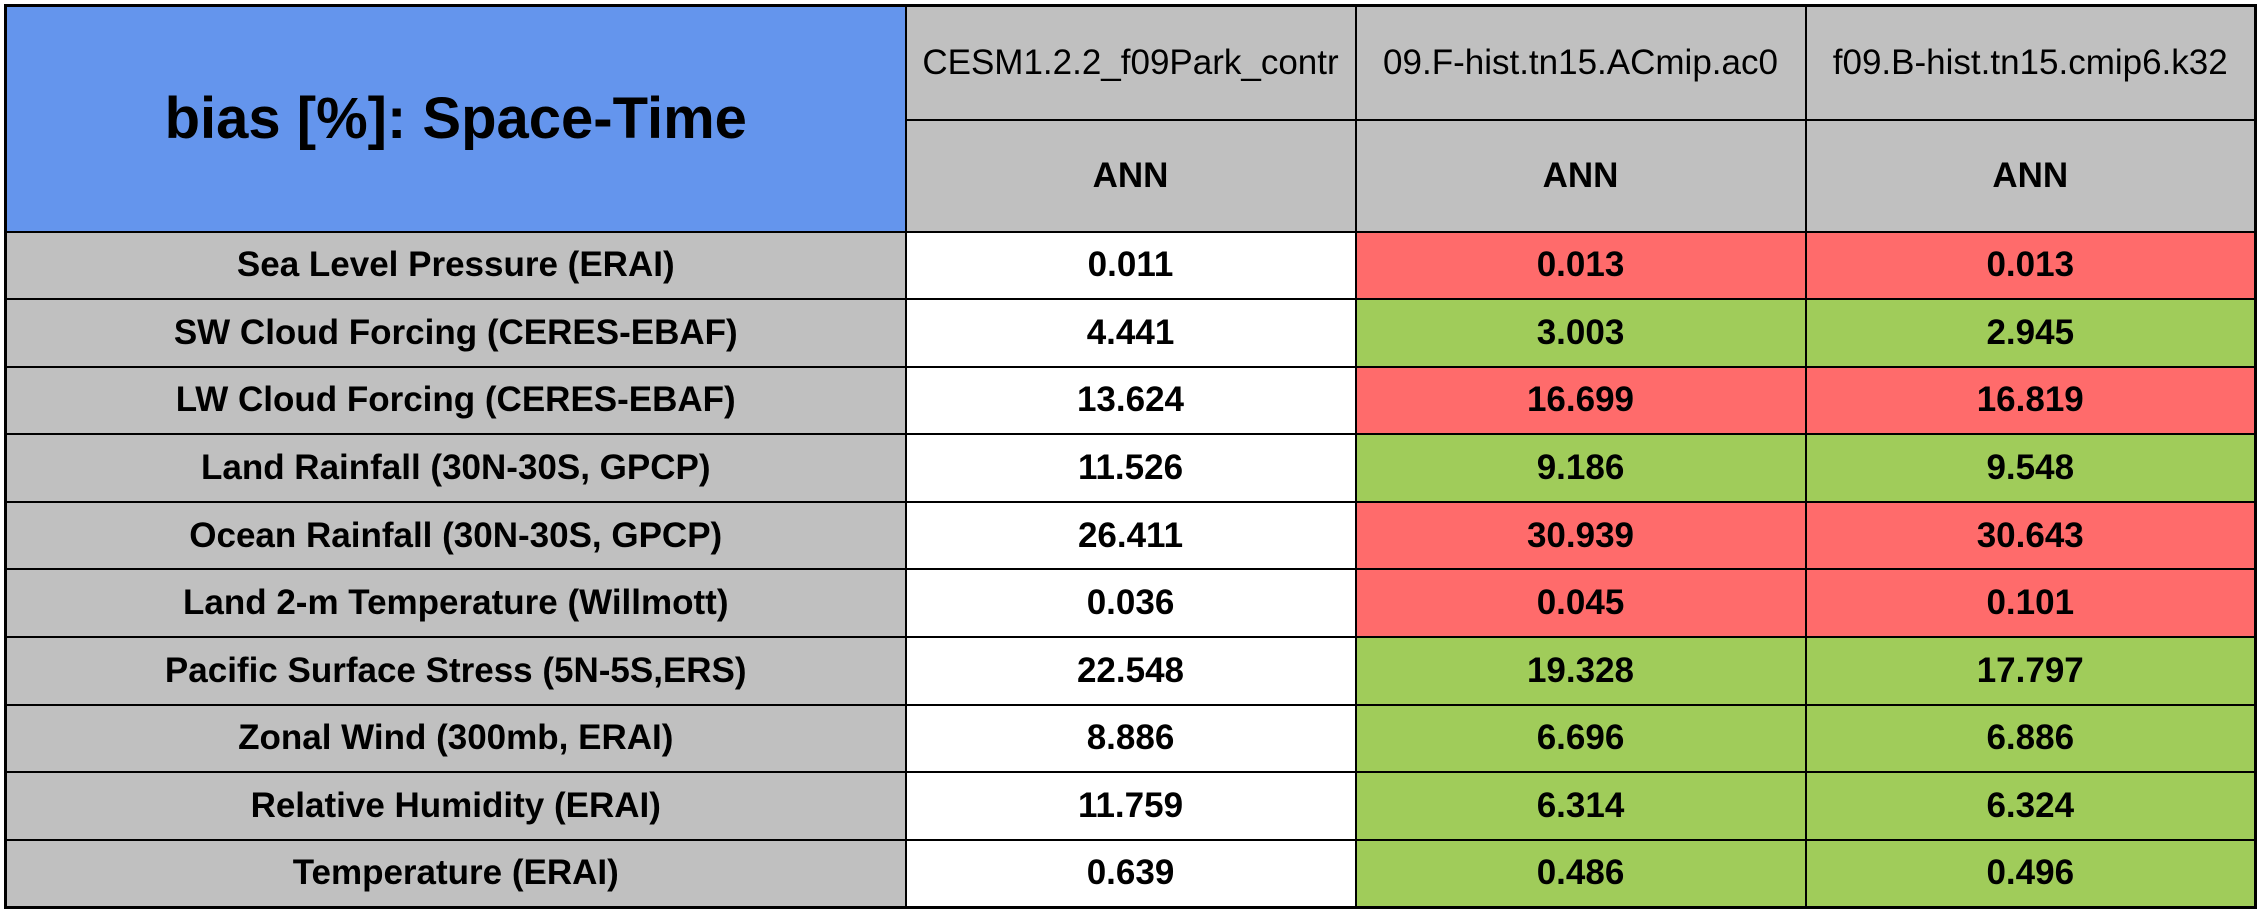 The image size is (2260, 911). Describe the element at coordinates (455, 873) in the screenshot. I see `row-label: Temperature (ERAI)` at that location.